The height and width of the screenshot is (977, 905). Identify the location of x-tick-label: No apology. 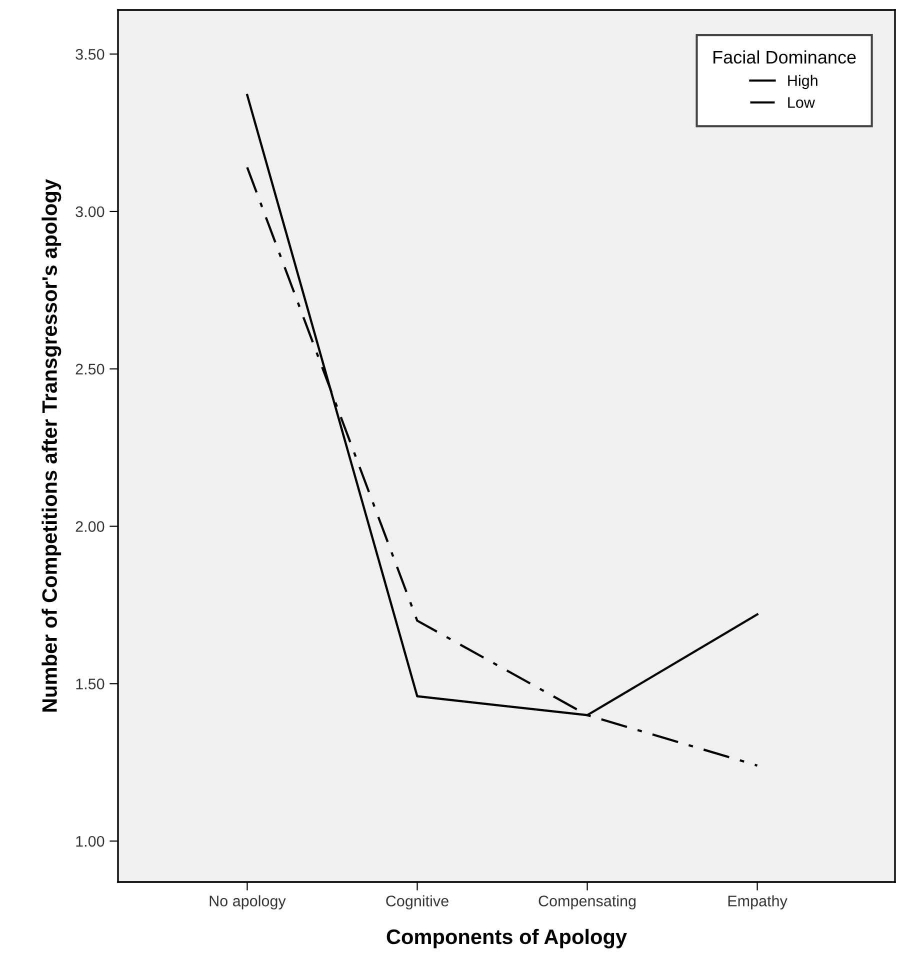
(248, 902).